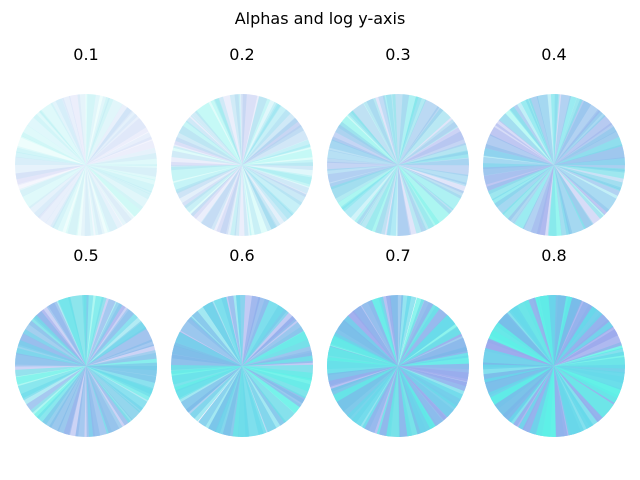 The height and width of the screenshot is (480, 640). Describe the element at coordinates (241, 54) in the screenshot. I see `panel-title: 0.2` at that location.